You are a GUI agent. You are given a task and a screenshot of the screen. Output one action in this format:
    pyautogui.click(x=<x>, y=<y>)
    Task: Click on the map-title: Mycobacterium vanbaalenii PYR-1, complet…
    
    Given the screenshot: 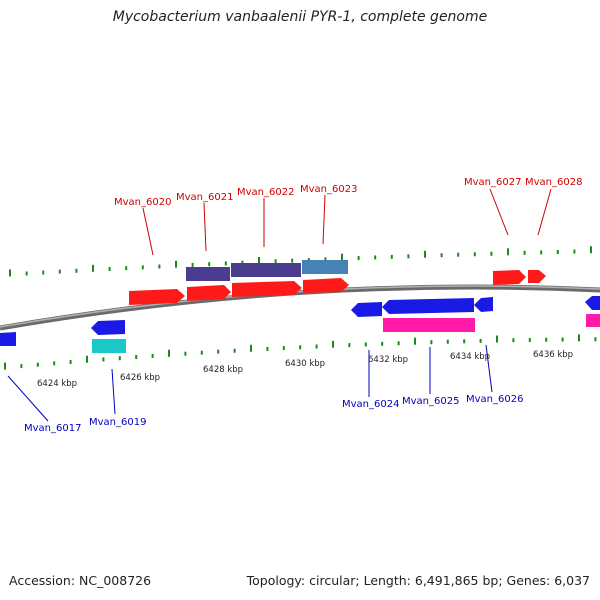 What is the action you would take?
    pyautogui.click(x=300, y=17)
    